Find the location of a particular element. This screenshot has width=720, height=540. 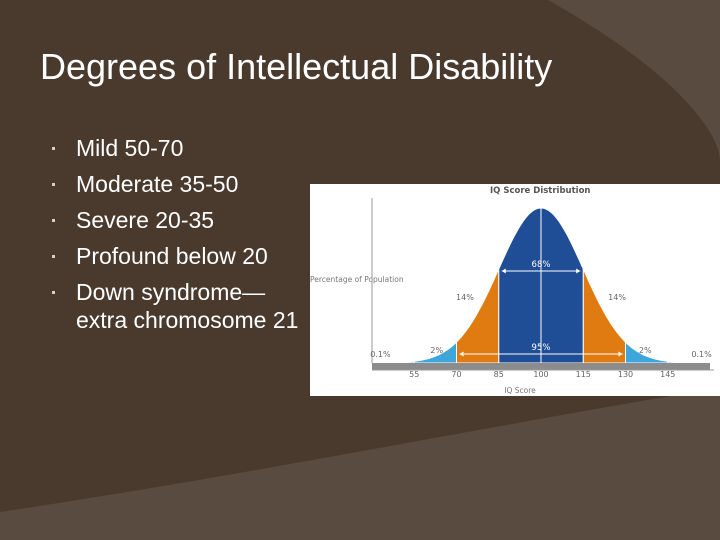

slide-title: Degrees of Intellectual Disability is located at coordinates (296, 66).